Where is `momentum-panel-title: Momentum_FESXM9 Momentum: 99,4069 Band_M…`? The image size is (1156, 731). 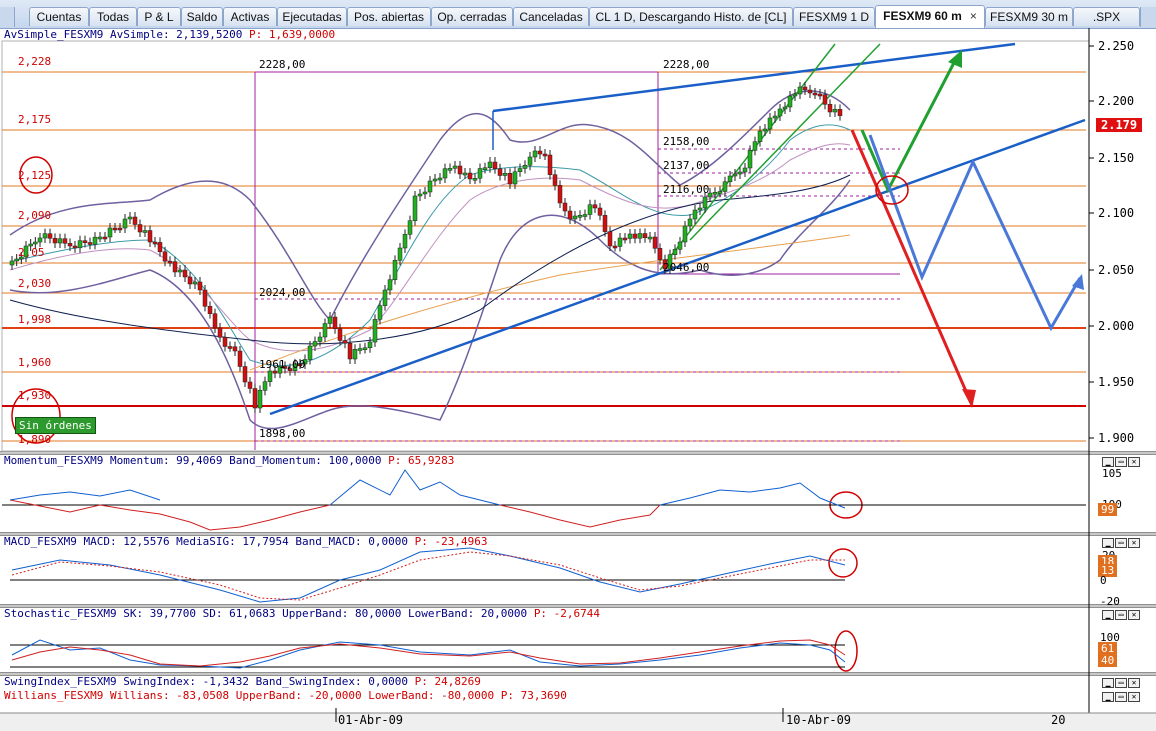 momentum-panel-title: Momentum_FESXM9 Momentum: 99,4069 Band_M… is located at coordinates (229, 460).